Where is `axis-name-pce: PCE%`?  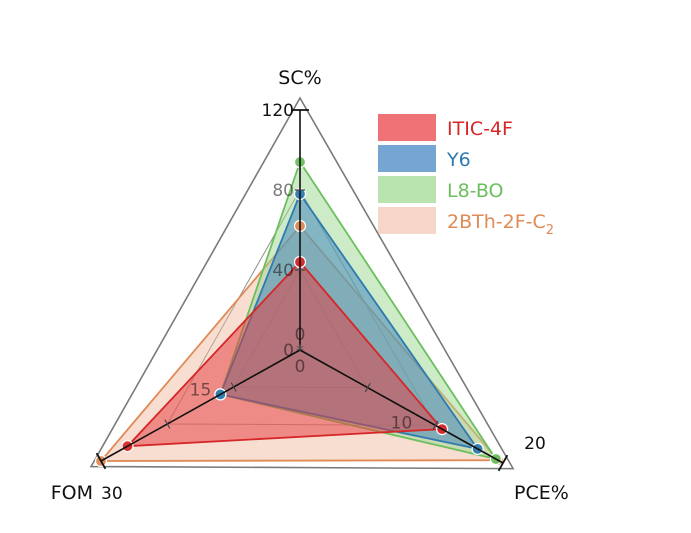
axis-name-pce: PCE% is located at coordinates (541, 493).